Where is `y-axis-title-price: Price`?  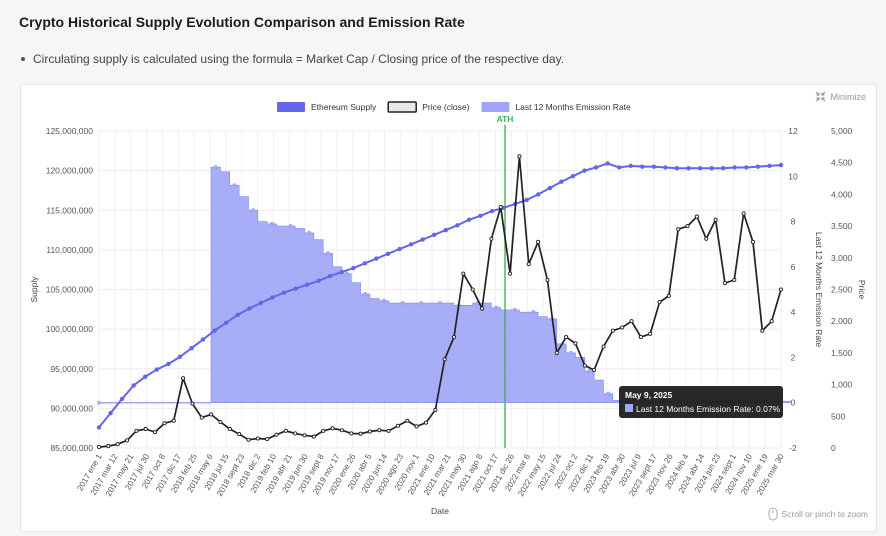
y-axis-title-price: Price is located at coordinates (862, 290).